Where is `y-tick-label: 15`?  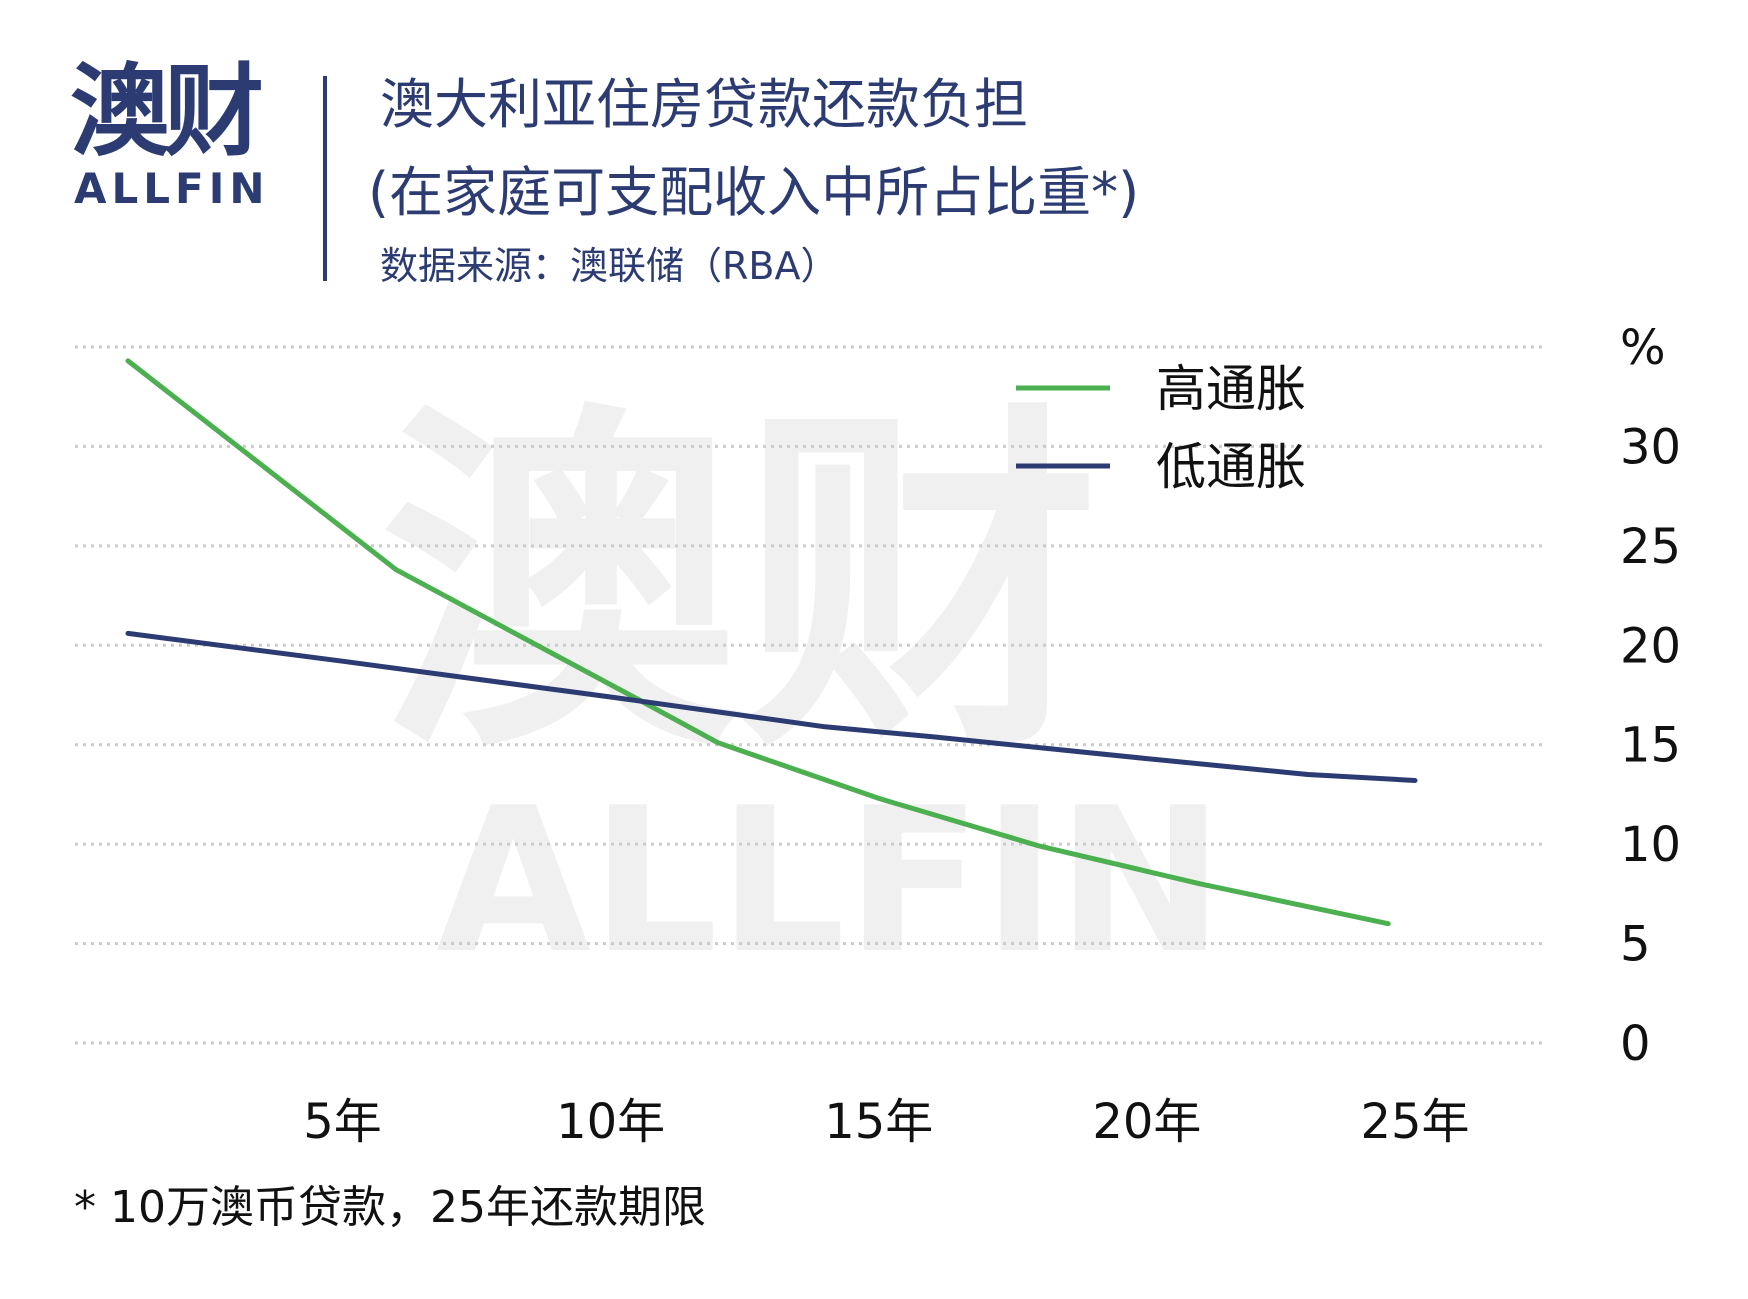 y-tick-label: 15 is located at coordinates (1650, 746).